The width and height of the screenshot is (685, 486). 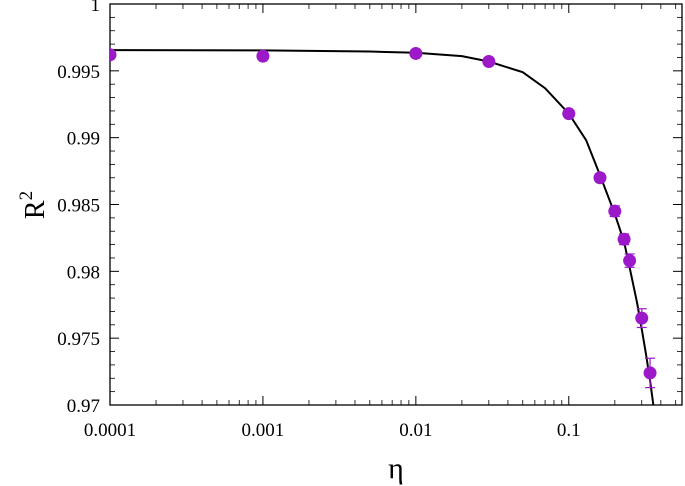 What do you see at coordinates (83, 272) in the screenshot?
I see `y-tick-label: 0.98` at bounding box center [83, 272].